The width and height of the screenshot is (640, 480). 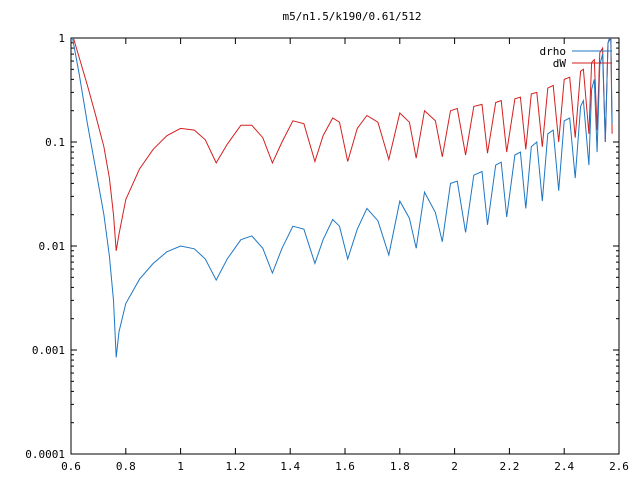 What do you see at coordinates (48, 350) in the screenshot?
I see `y-tick-label: 0.001` at bounding box center [48, 350].